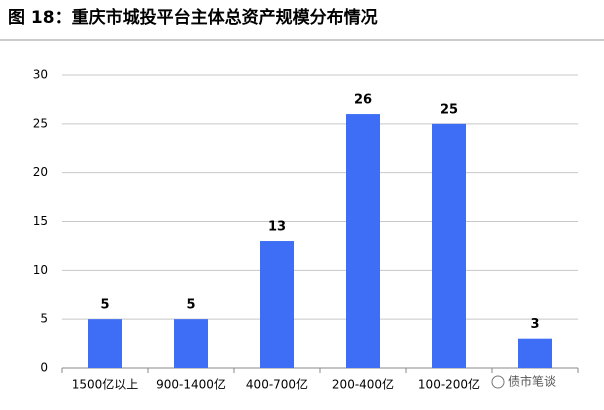 This screenshot has height=410, width=604. I want to click on chart-title: 图 18：重庆市城投平台主体总资产规模分布情况, so click(193, 17).